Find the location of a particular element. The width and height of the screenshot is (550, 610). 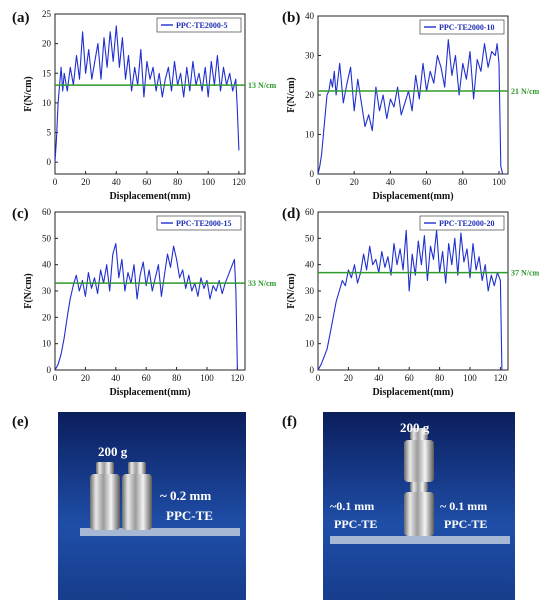

y-tick-label: 15 is located at coordinates (47, 73).